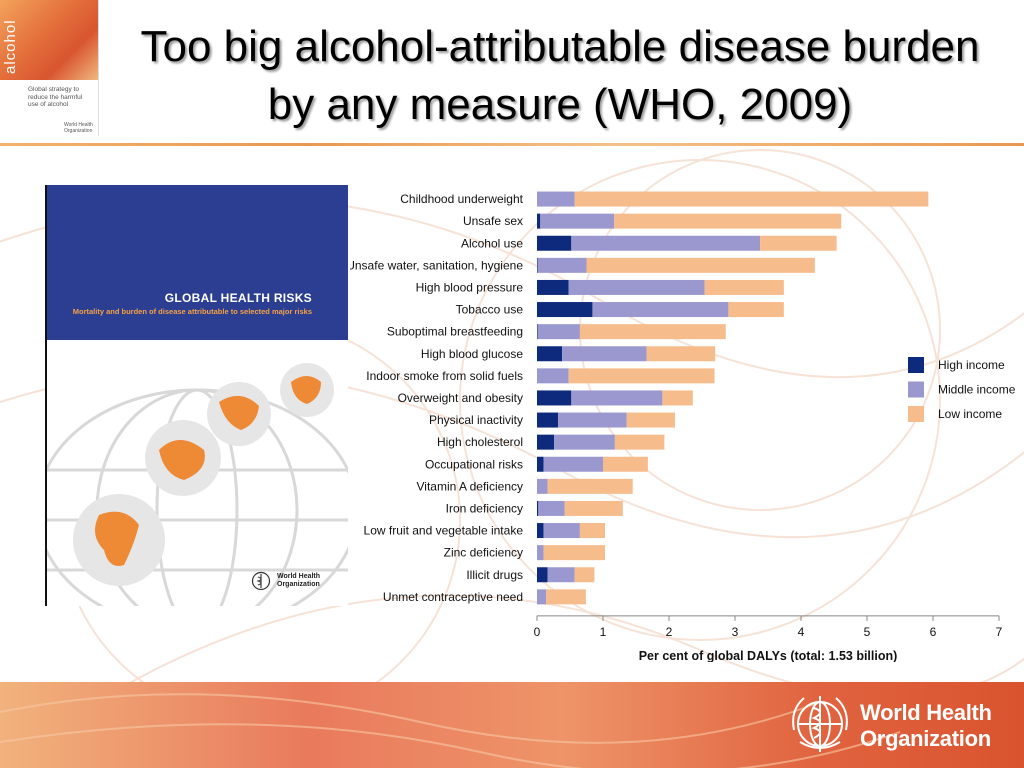 This screenshot has width=1024, height=768. I want to click on category-label: Unsafe sex, so click(493, 221).